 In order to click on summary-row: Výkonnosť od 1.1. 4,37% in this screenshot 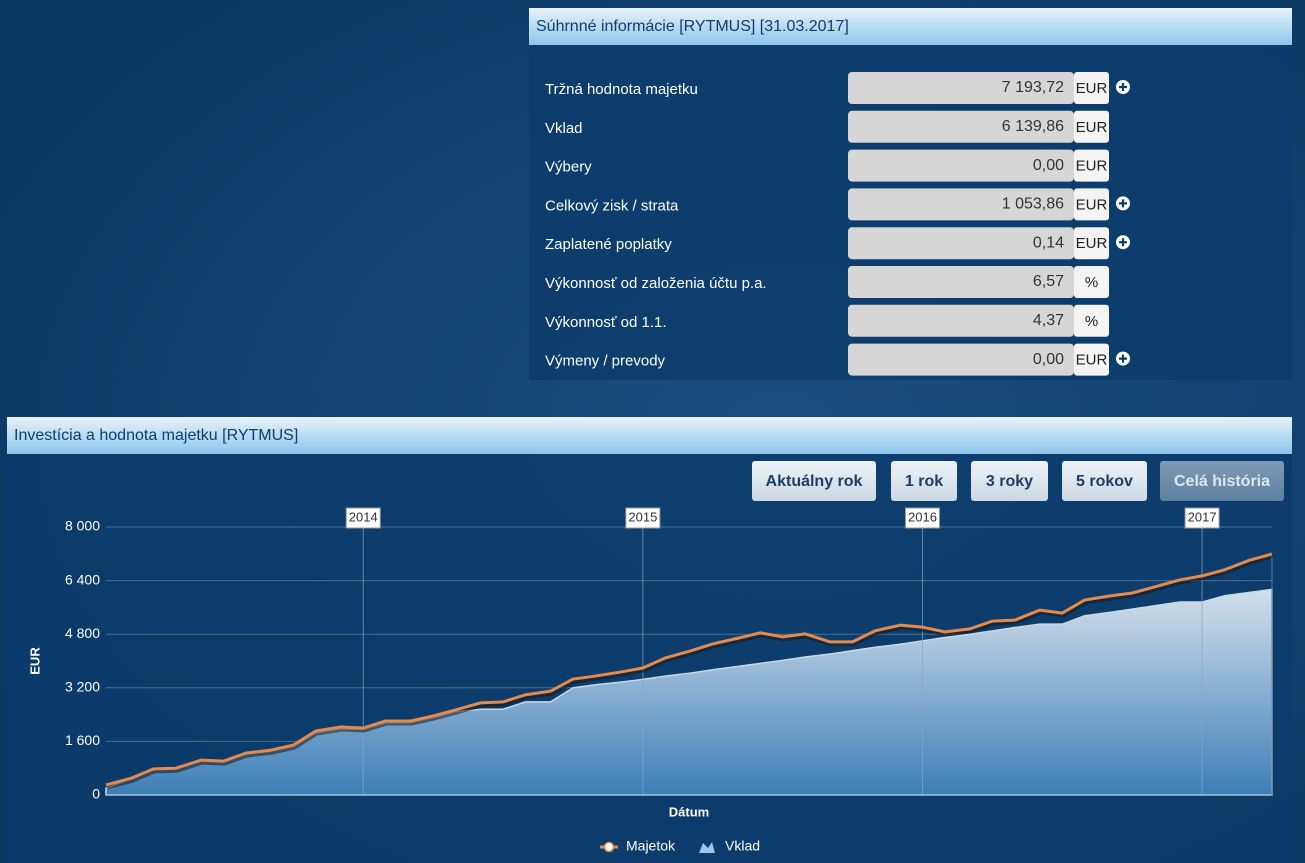, I will do `click(827, 320)`.